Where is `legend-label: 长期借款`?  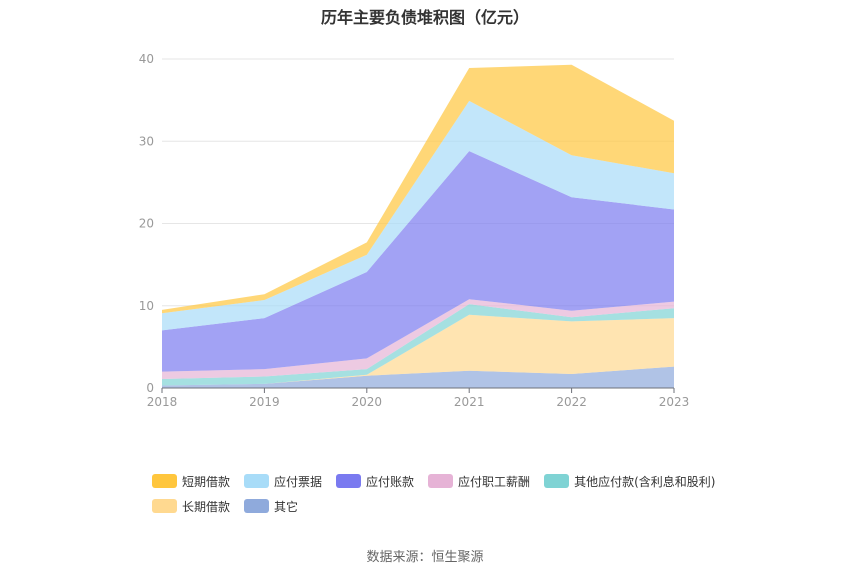
legend-label: 长期借款 is located at coordinates (206, 506).